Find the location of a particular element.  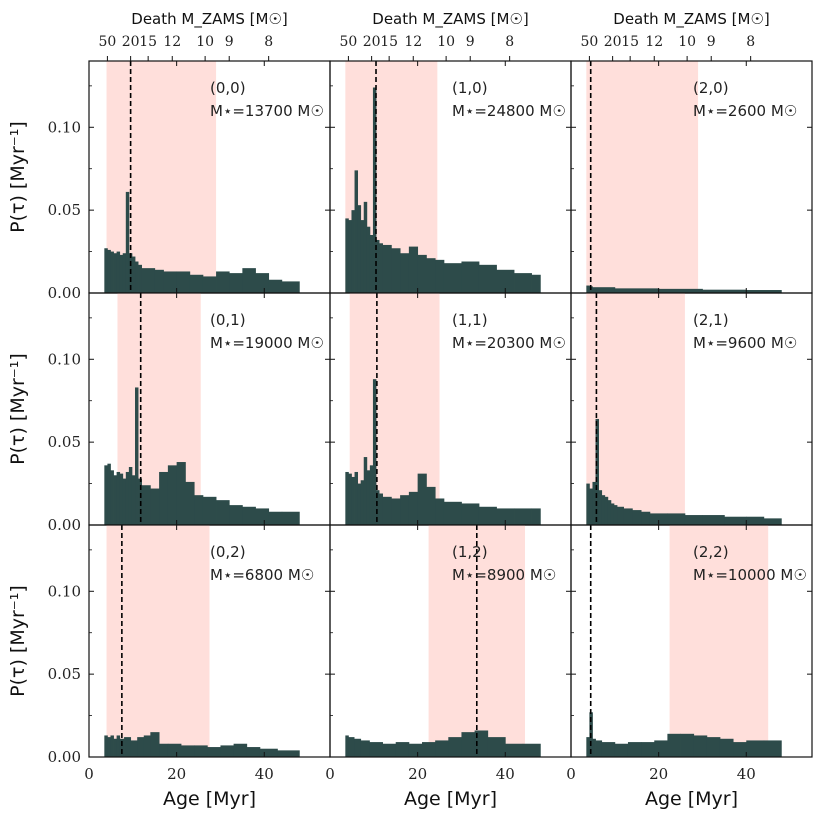

top-axis-title: Death M_ZAMS [M☉] is located at coordinates (450, 19).